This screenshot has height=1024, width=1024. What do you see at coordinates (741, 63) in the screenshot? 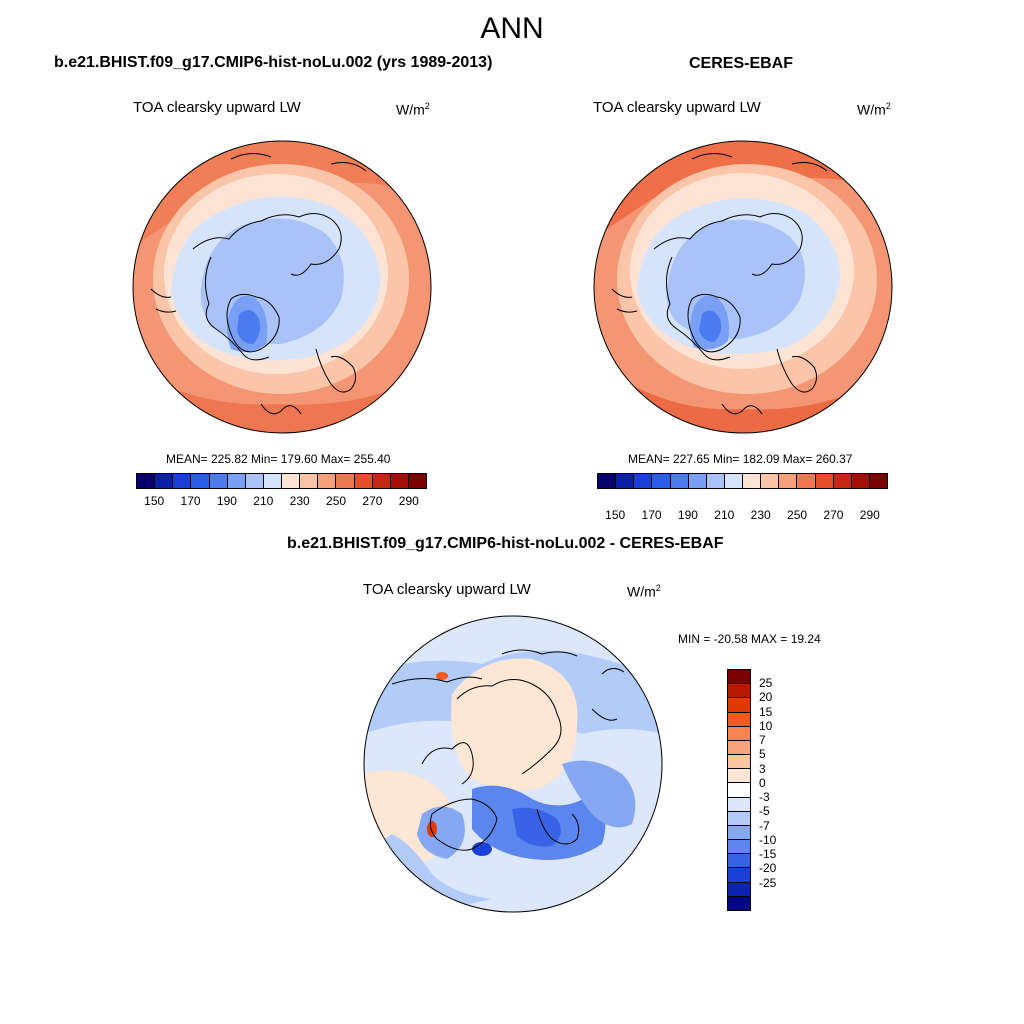
I see `obs-panel-title: CERES-EBAF` at bounding box center [741, 63].